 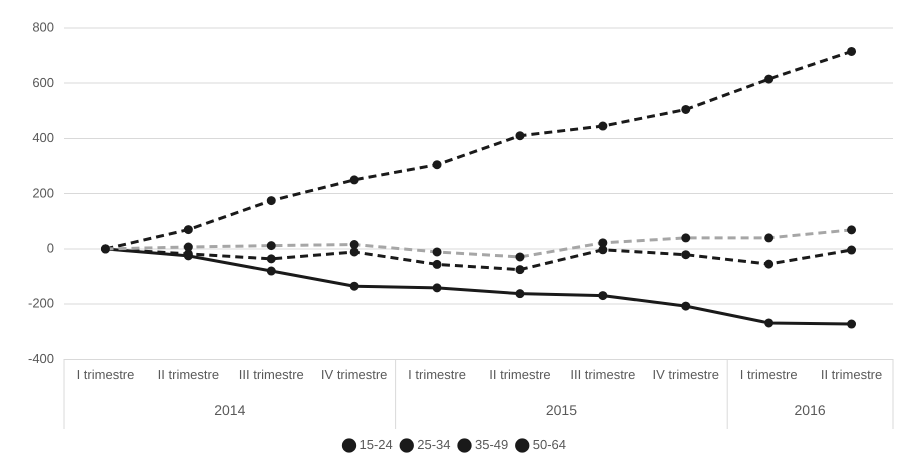 I want to click on y-tick-label: -400, so click(x=41, y=358).